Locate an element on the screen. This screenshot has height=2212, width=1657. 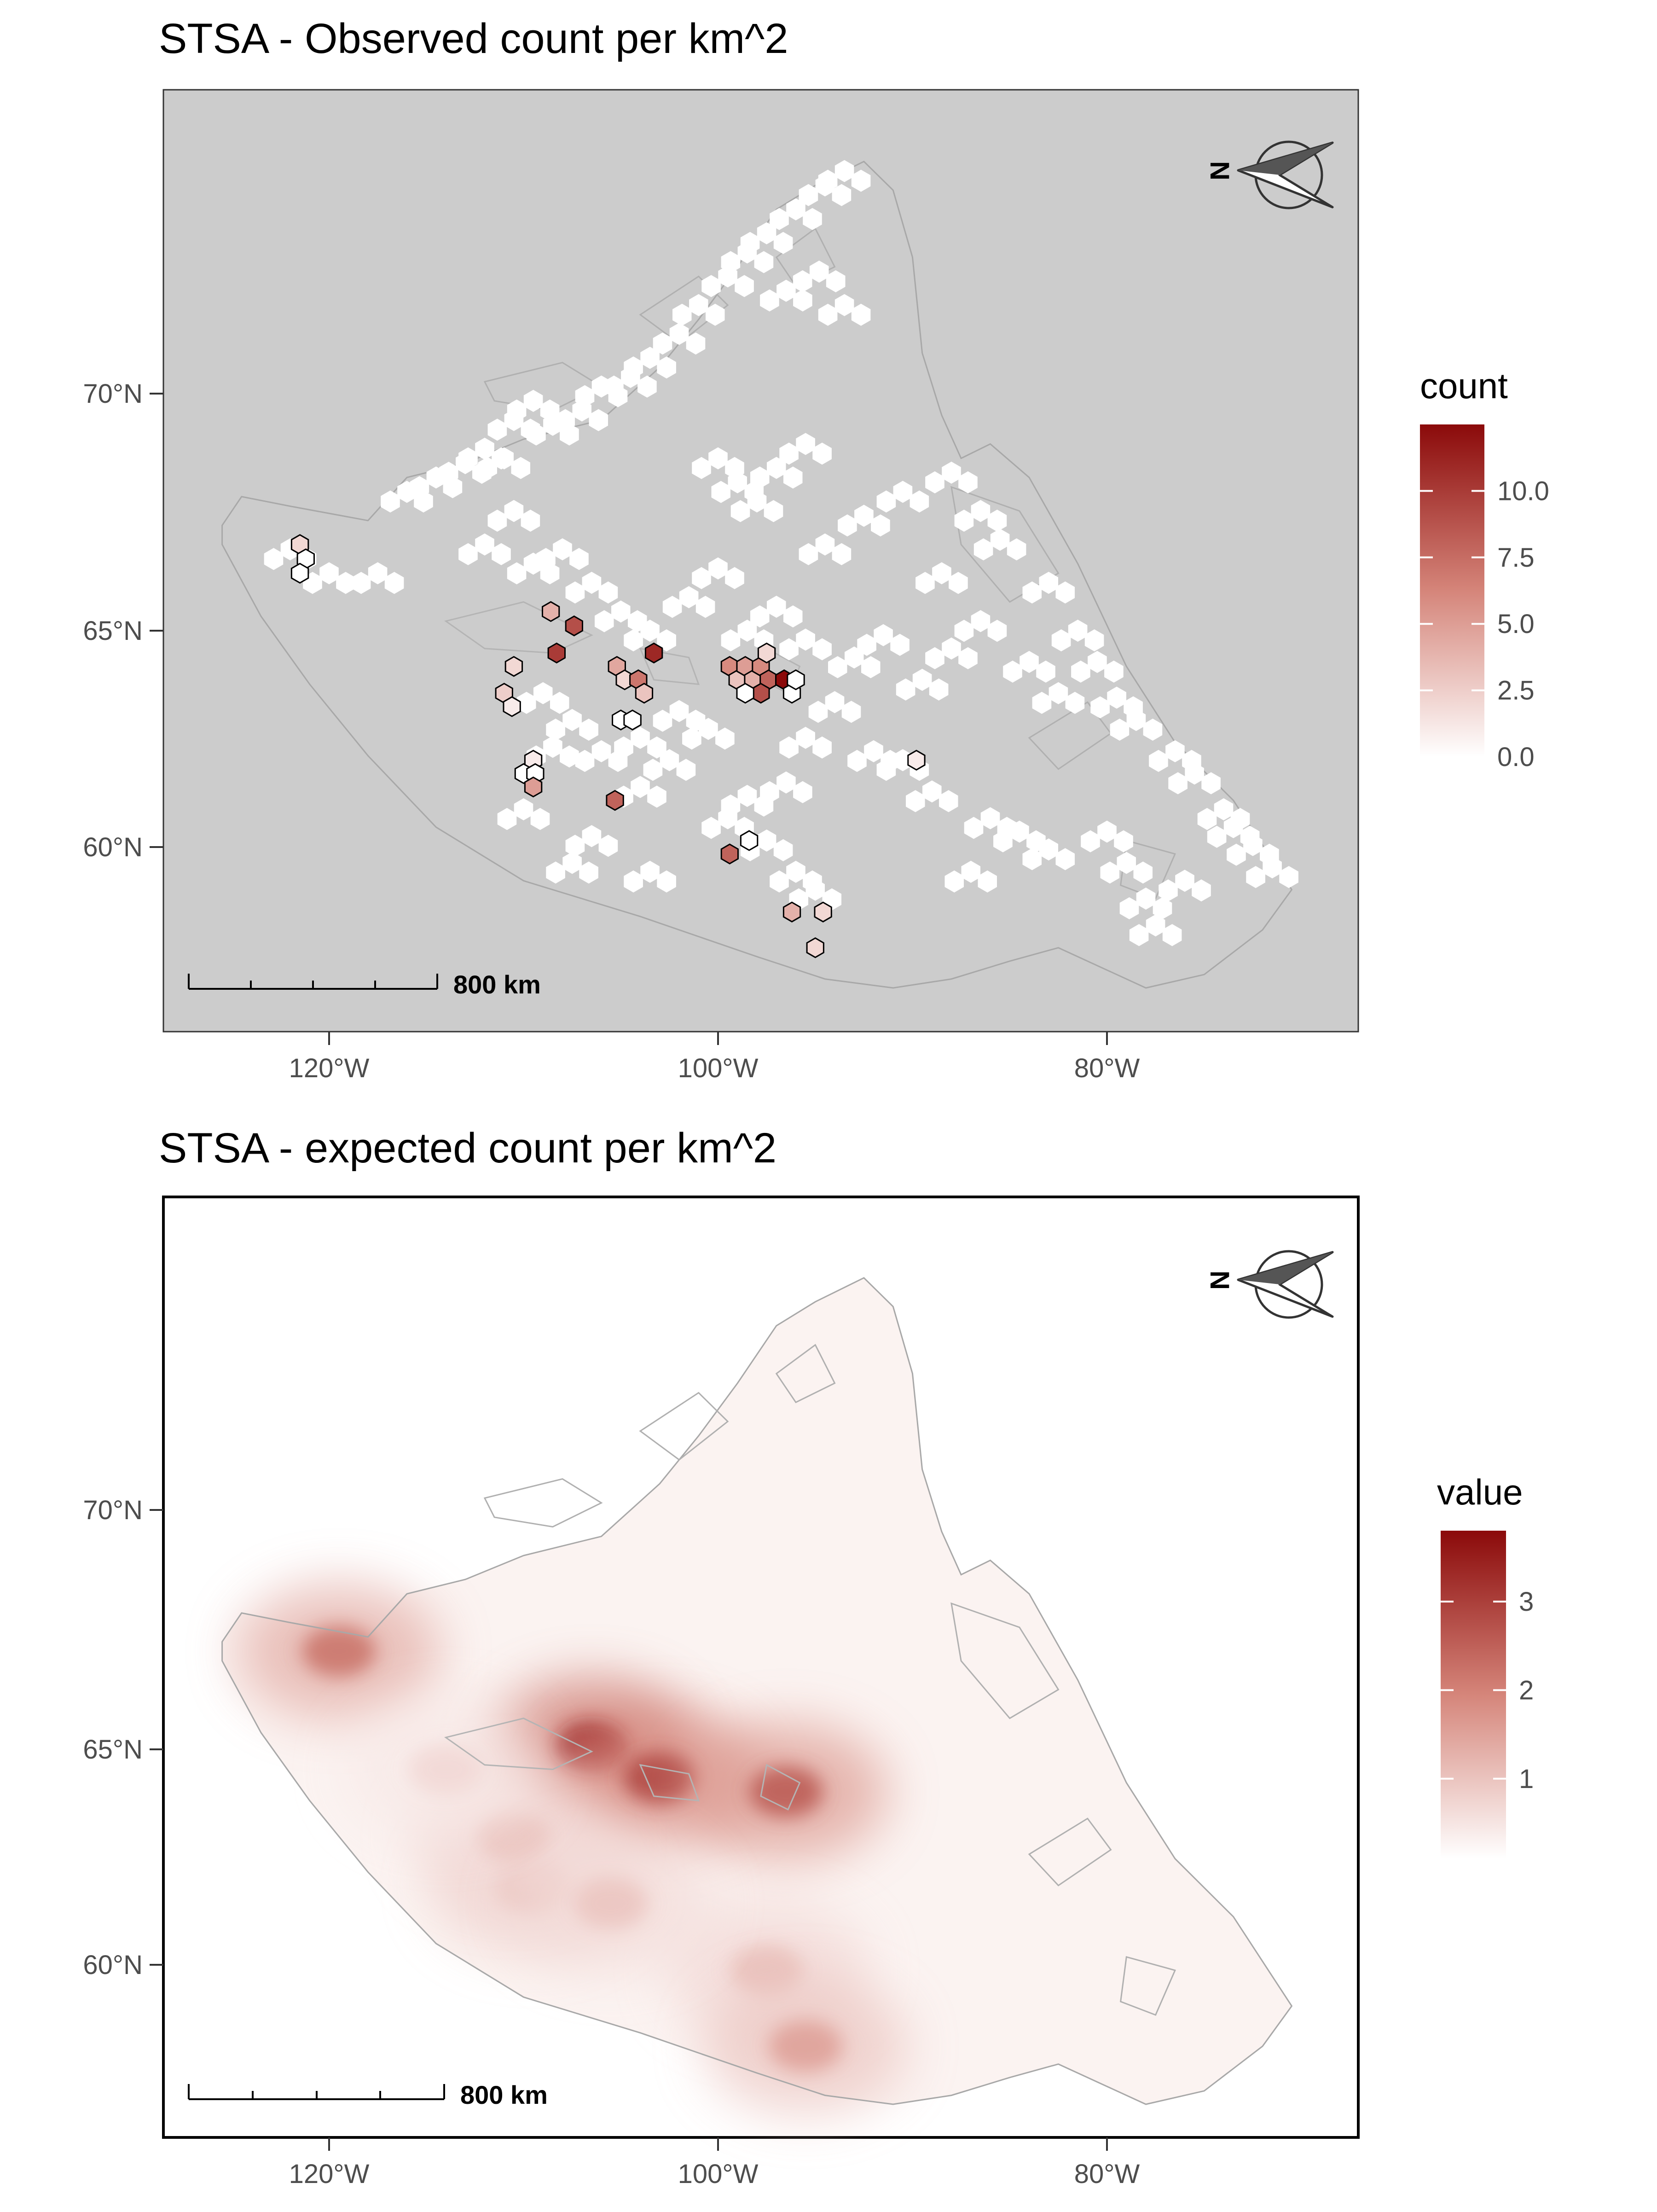
legend-value: value 3 2 1 is located at coordinates (1485, 1665).